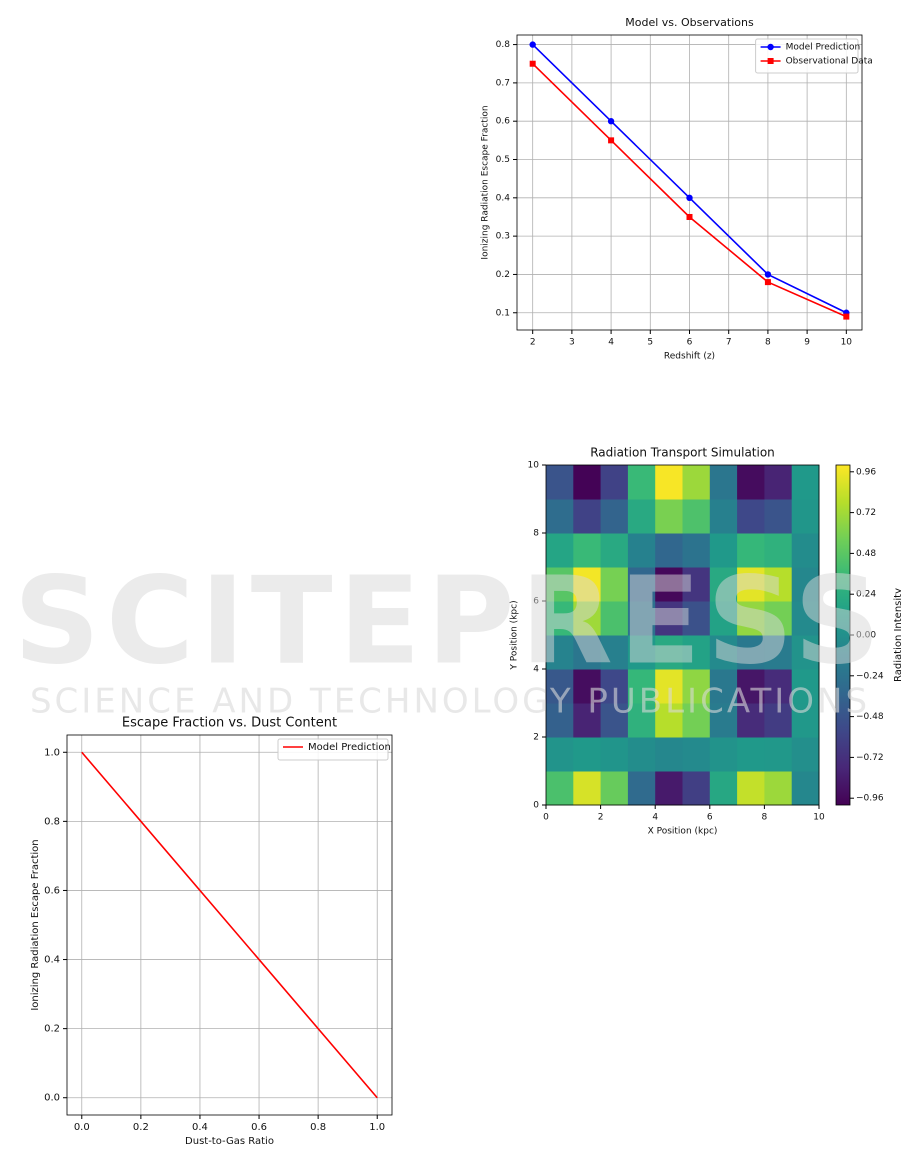 This screenshot has width=901, height=1156. I want to click on y-tick-label: 0.8, so click(503, 45).